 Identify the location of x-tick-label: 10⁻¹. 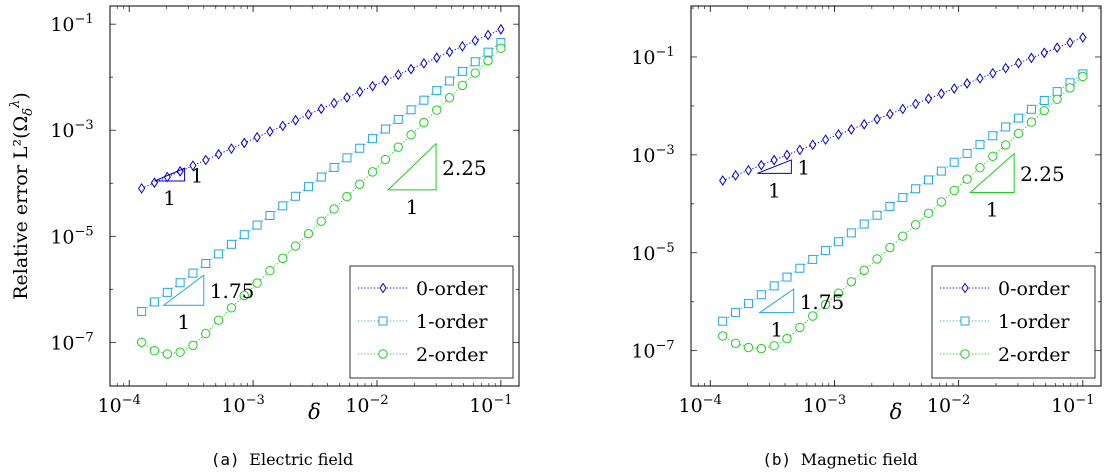
(1072, 405).